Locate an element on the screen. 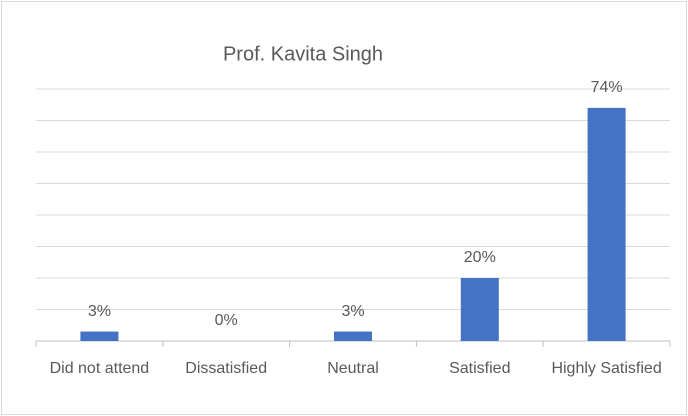 The height and width of the screenshot is (416, 688). data-label: 20% is located at coordinates (480, 257).